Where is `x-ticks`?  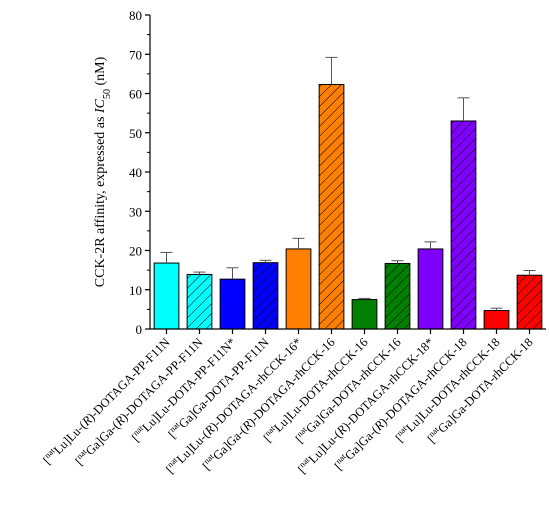
x-ticks is located at coordinates (348, 331).